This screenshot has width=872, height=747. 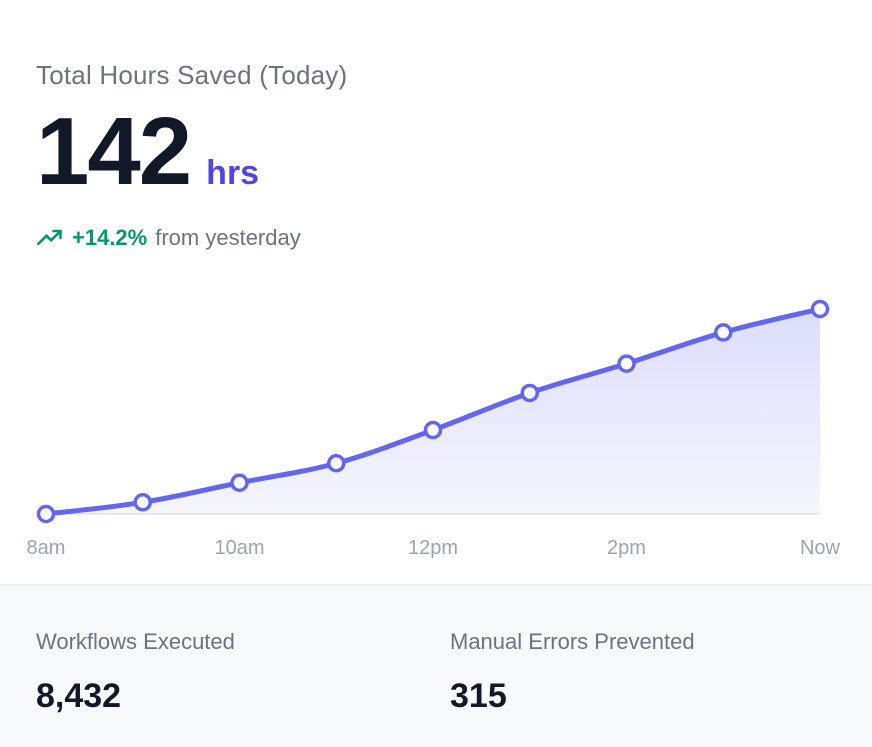 What do you see at coordinates (192, 75) in the screenshot?
I see `card-title: Total Hours Saved (Today)` at bounding box center [192, 75].